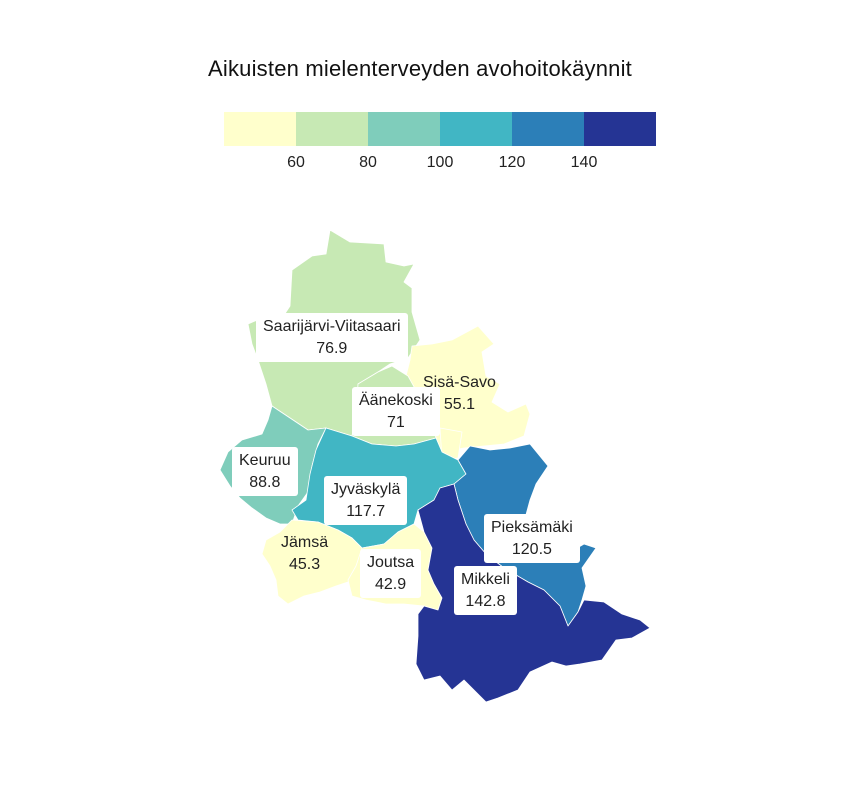 The image size is (864, 792). Describe the element at coordinates (512, 162) in the screenshot. I see `legend-tick: 120` at that location.